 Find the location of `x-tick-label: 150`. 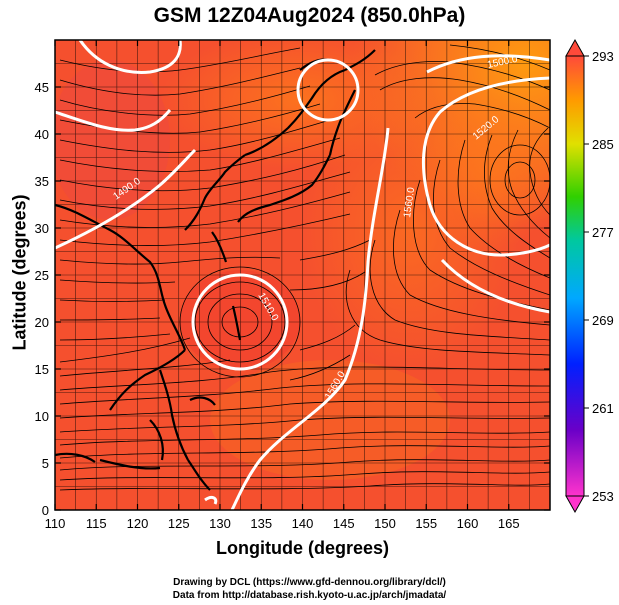

x-tick-label: 150 is located at coordinates (385, 523).